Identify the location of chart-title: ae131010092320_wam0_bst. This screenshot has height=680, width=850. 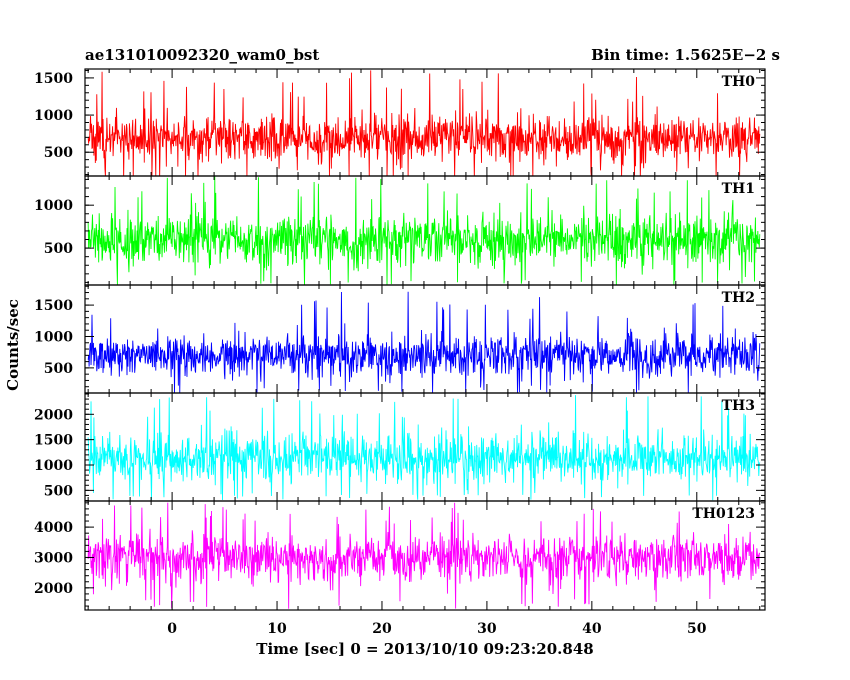
(202, 55).